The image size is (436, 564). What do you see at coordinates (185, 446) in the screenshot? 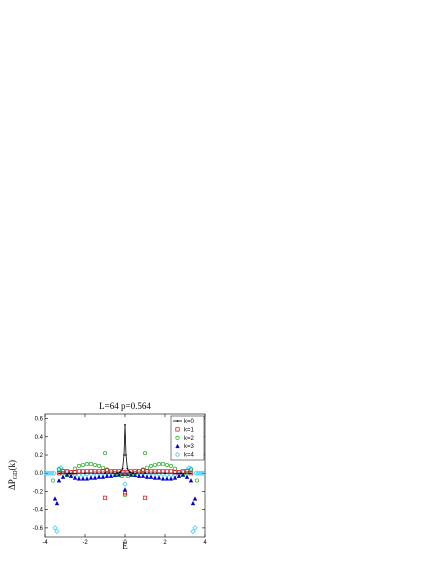
I see `legend-item: k=3` at bounding box center [185, 446].